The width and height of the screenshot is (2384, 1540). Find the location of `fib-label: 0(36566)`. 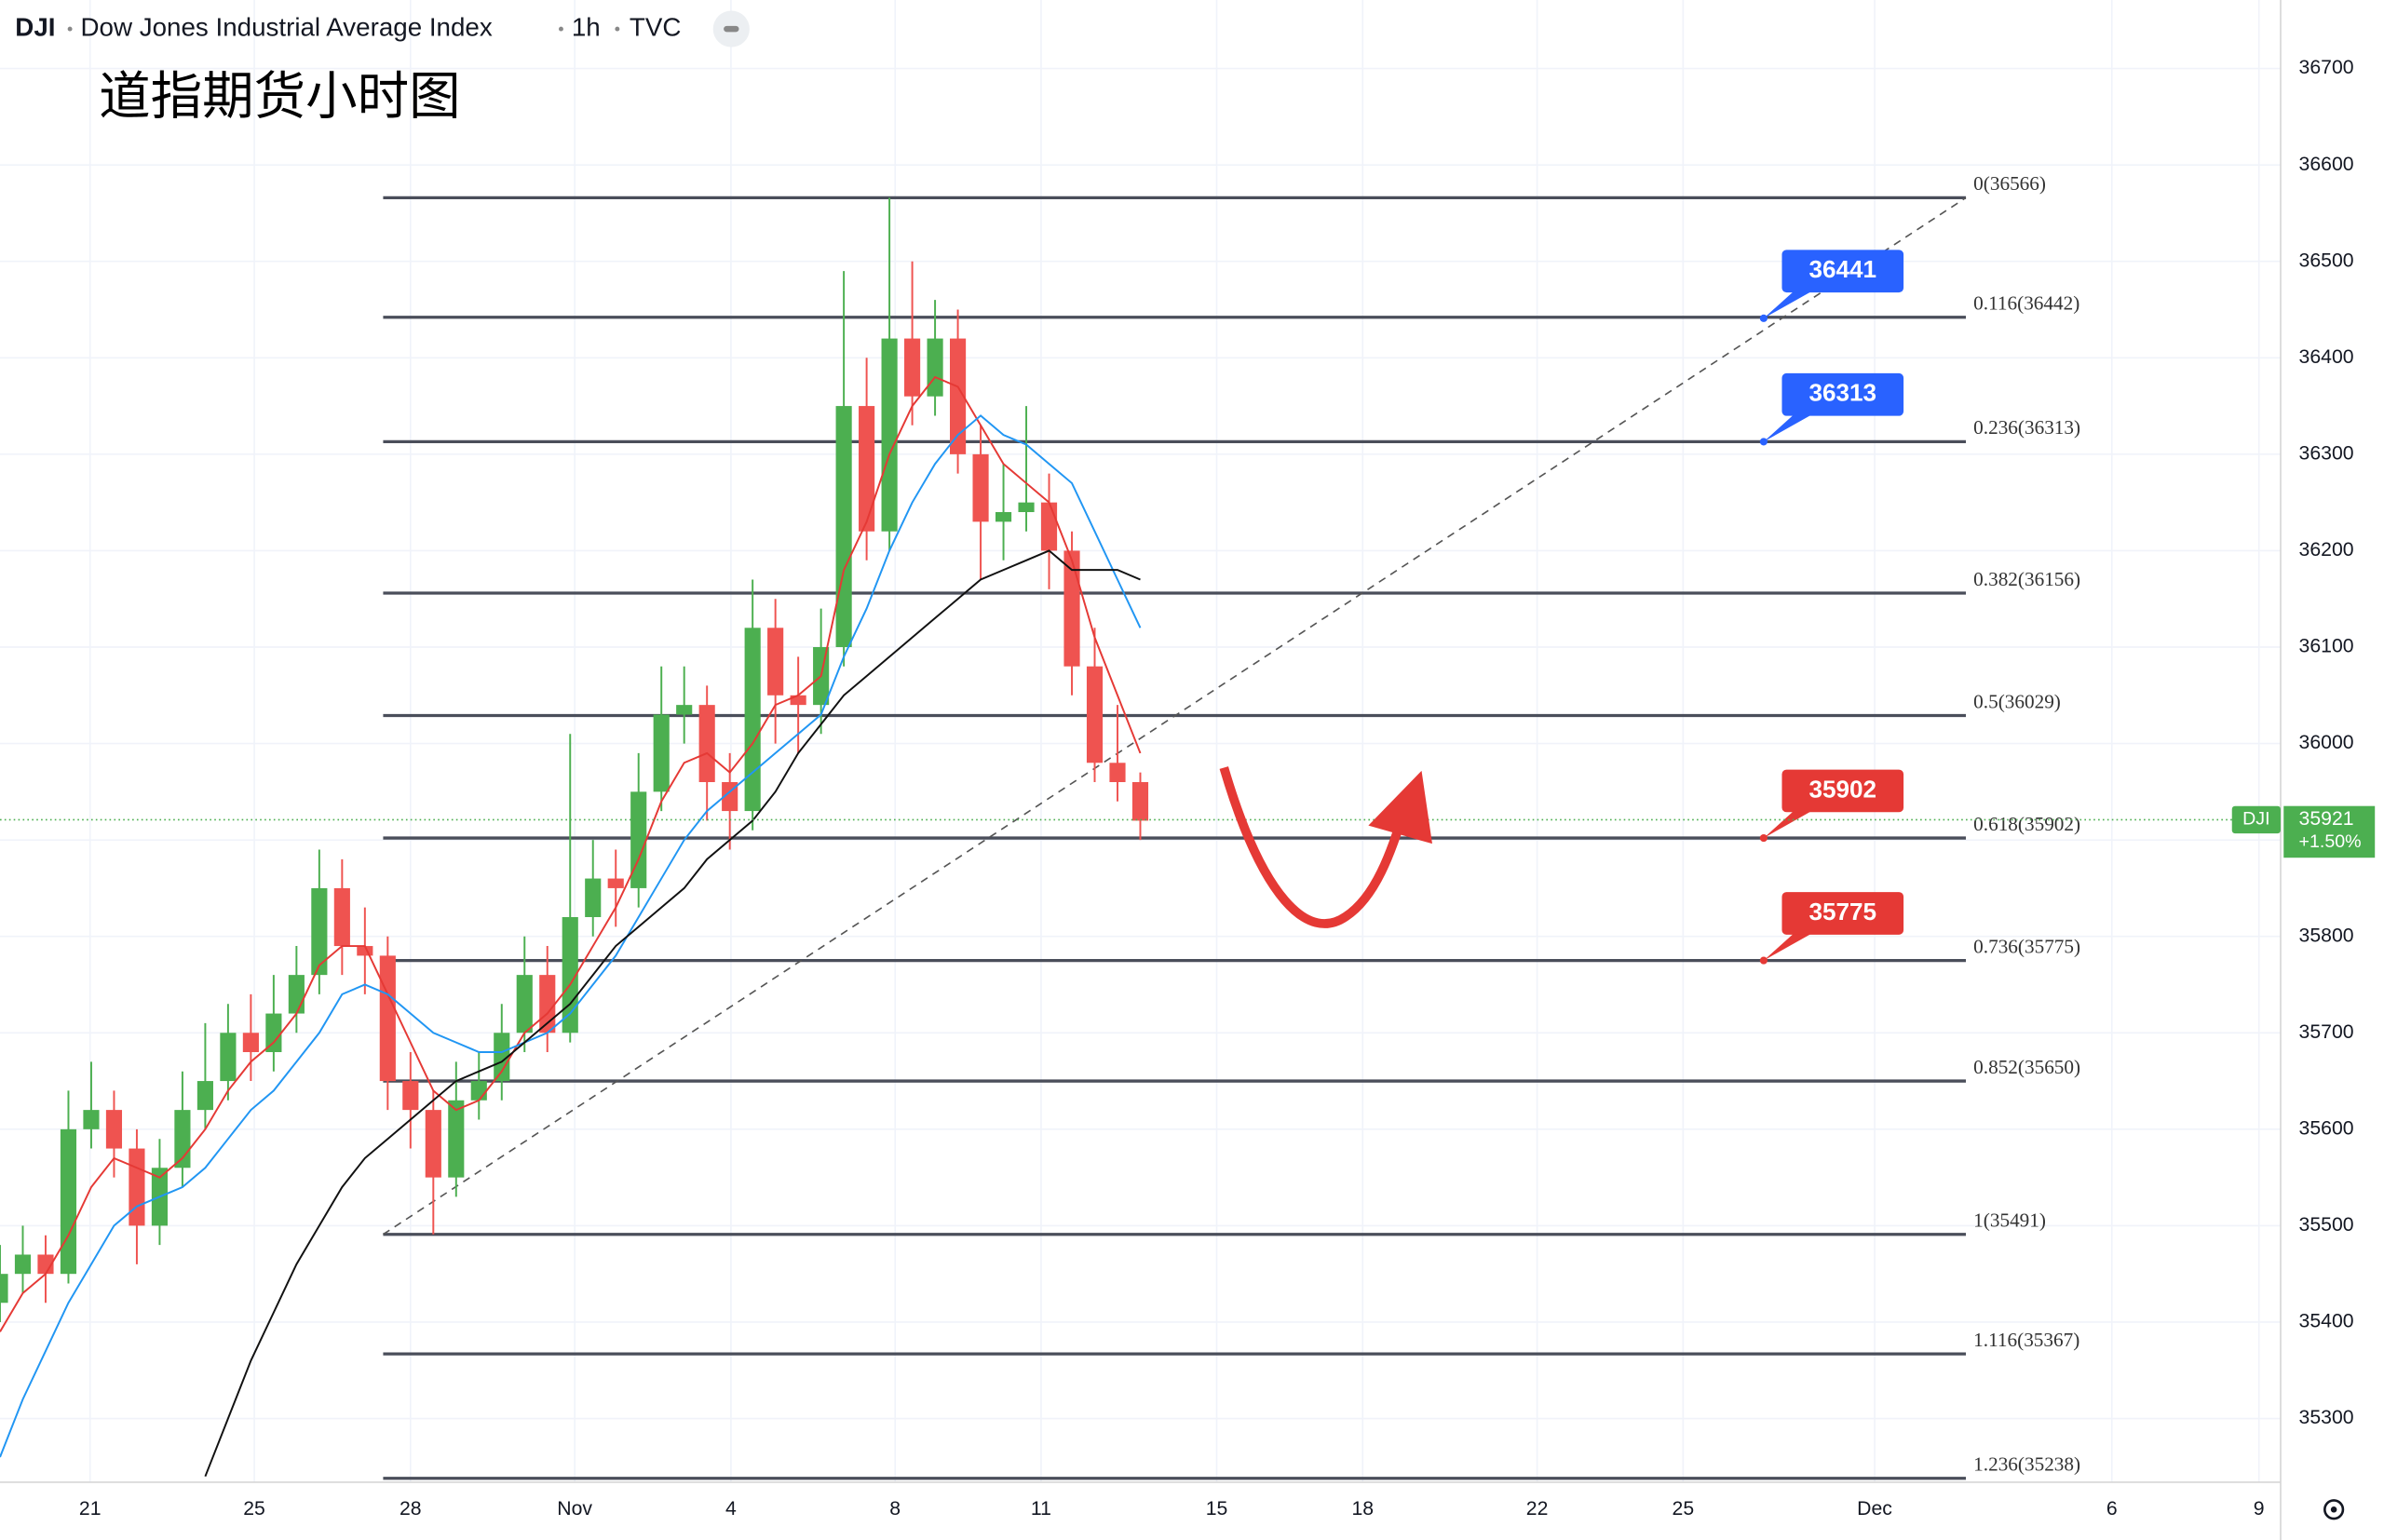

fib-label: 0(36566) is located at coordinates (2009, 184).